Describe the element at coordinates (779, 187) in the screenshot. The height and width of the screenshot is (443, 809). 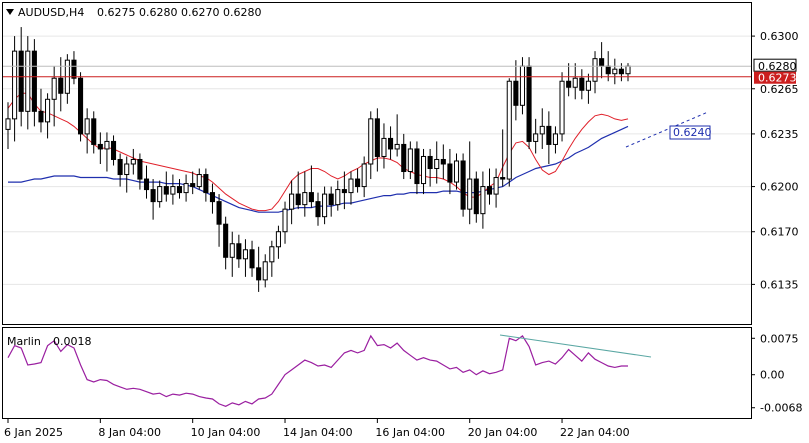
I see `y-tick-label: 0.6200` at that location.